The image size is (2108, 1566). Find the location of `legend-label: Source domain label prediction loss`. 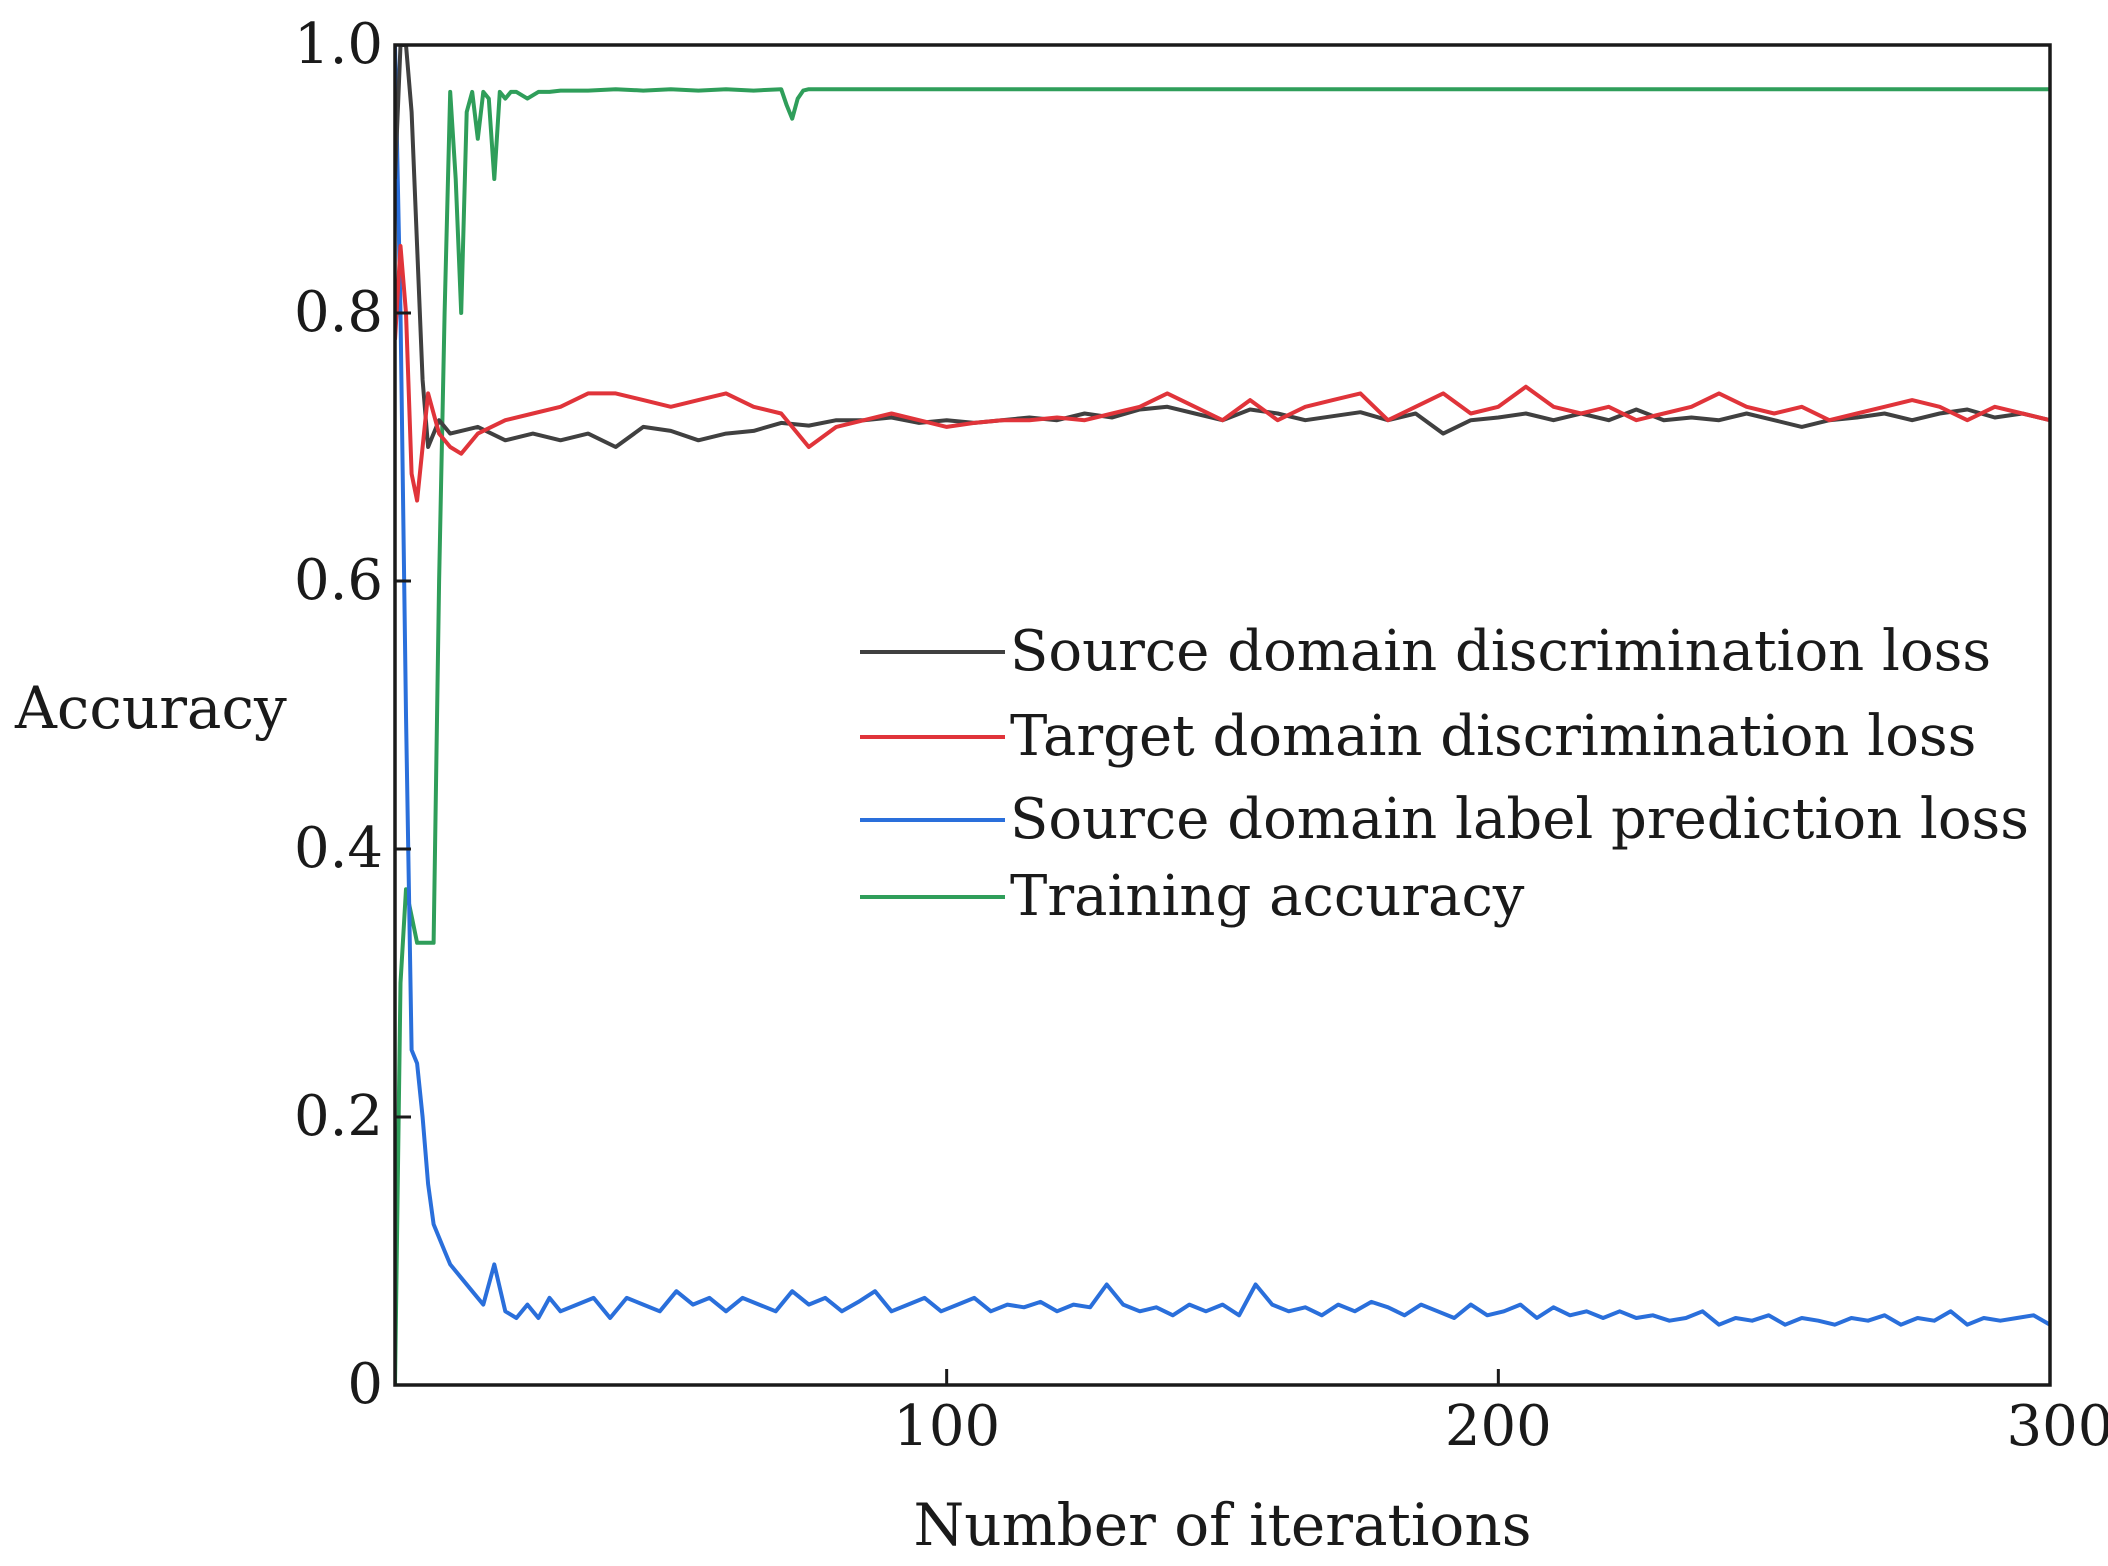

legend-label: Source domain label prediction loss is located at coordinates (1519, 819).